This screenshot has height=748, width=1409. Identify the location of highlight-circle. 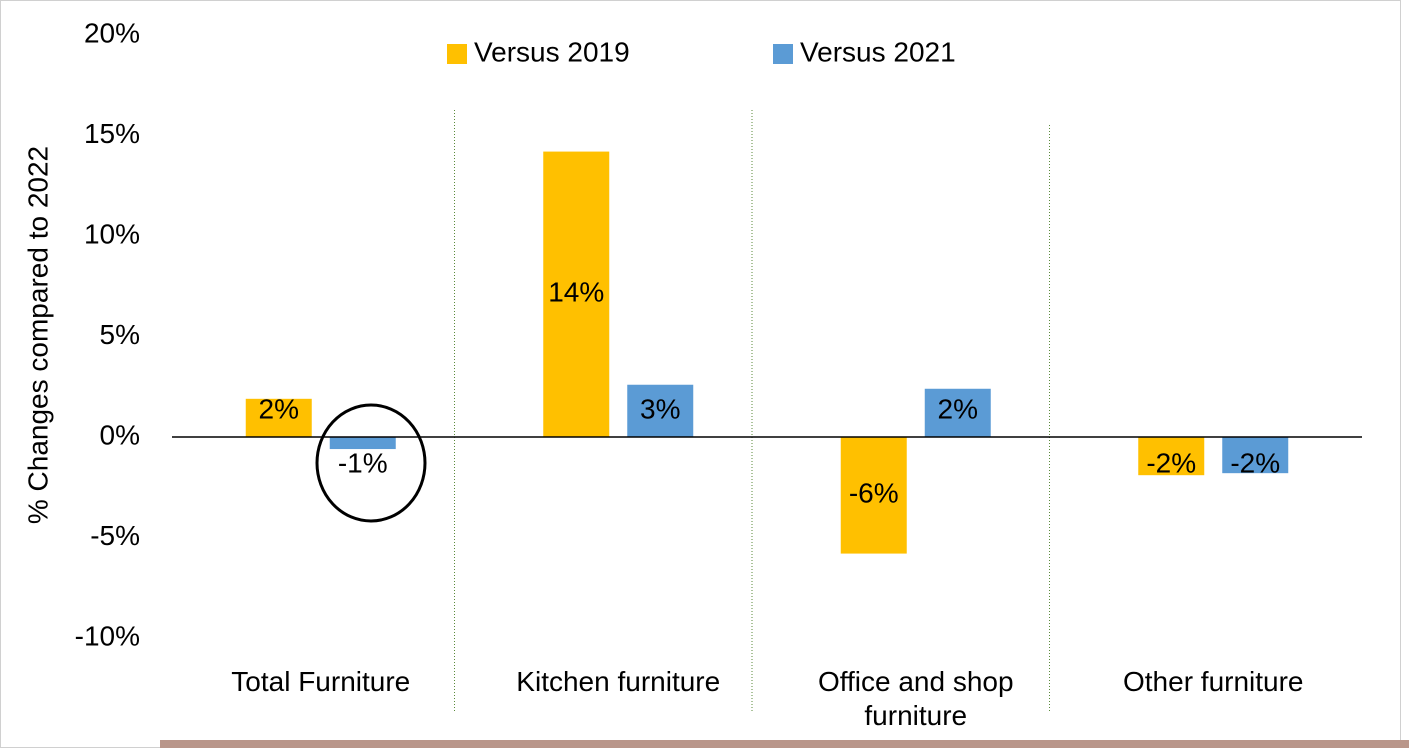
(371, 463).